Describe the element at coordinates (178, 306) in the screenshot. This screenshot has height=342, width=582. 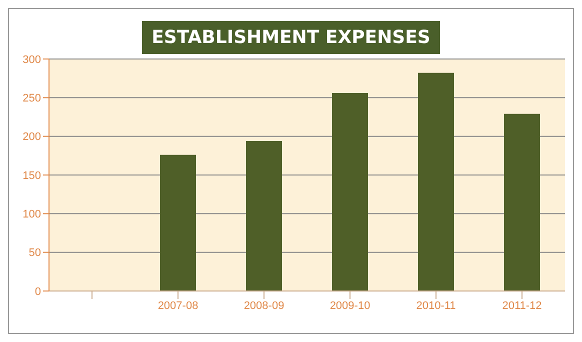
I see `x-tick-label: 2007-08` at that location.